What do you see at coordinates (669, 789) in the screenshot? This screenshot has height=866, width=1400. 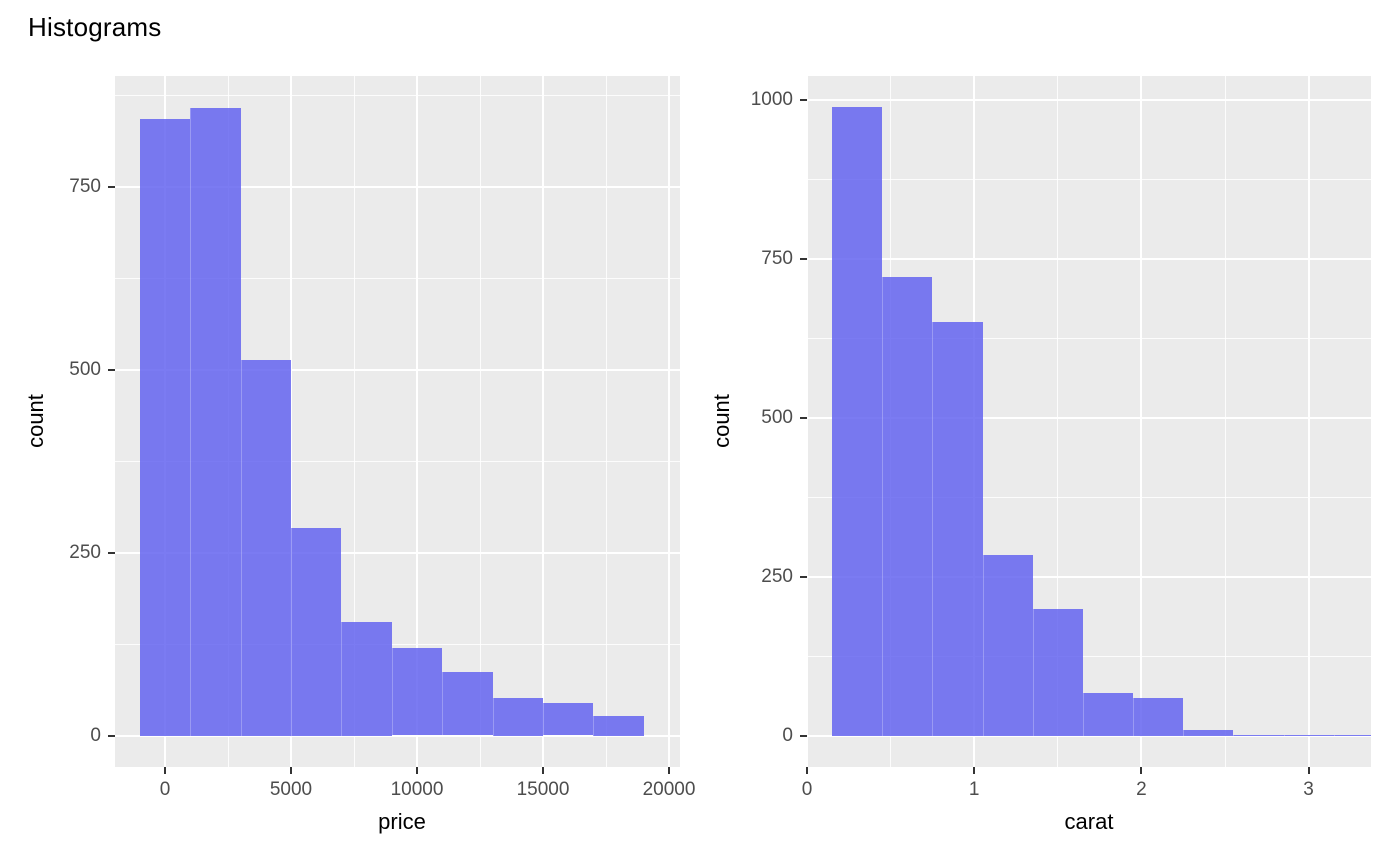 I see `x-tick-label: 20000` at bounding box center [669, 789].